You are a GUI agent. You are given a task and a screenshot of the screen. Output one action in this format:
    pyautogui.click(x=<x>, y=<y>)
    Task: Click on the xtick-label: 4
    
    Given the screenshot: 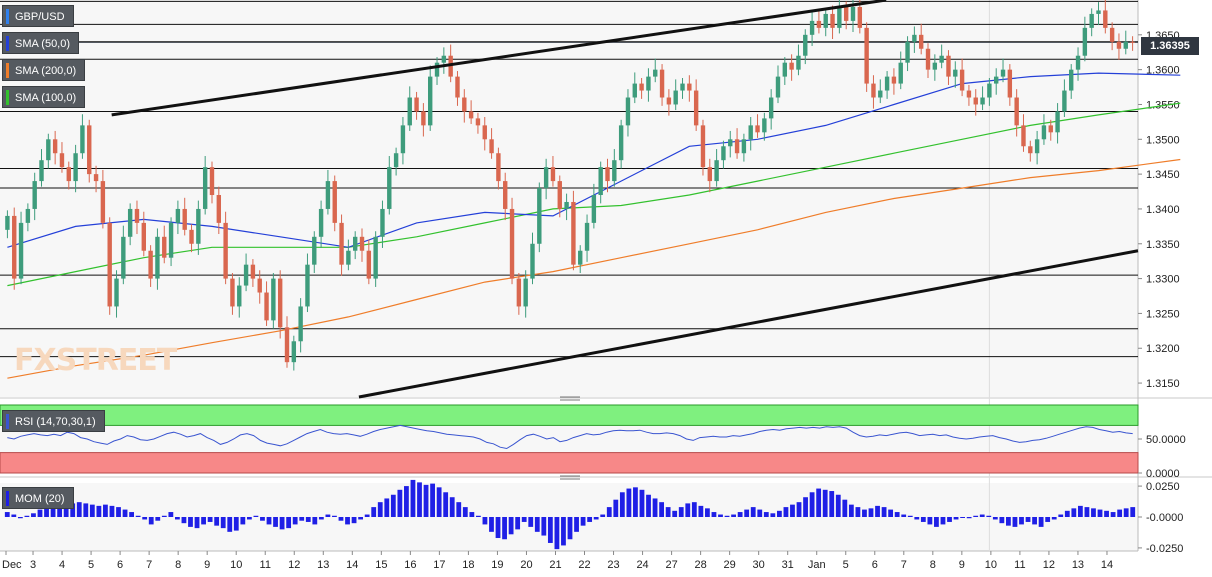 What is the action you would take?
    pyautogui.click(x=62, y=565)
    